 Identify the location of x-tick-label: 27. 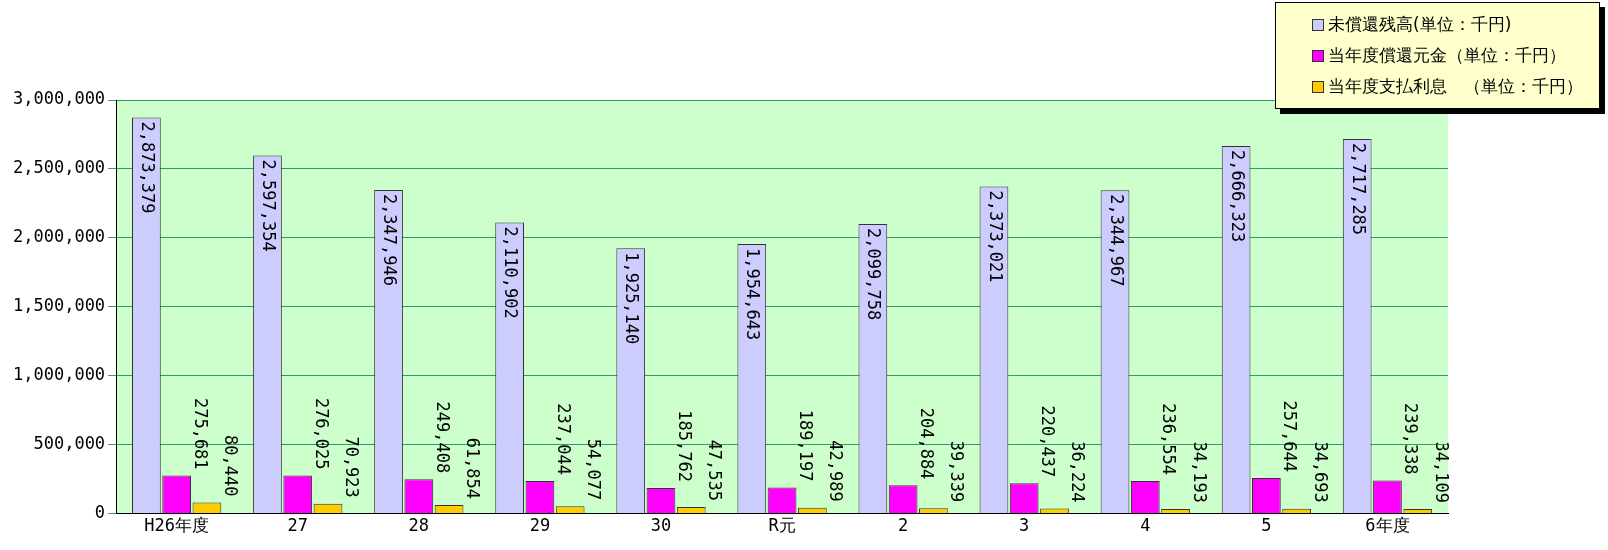
(297, 525).